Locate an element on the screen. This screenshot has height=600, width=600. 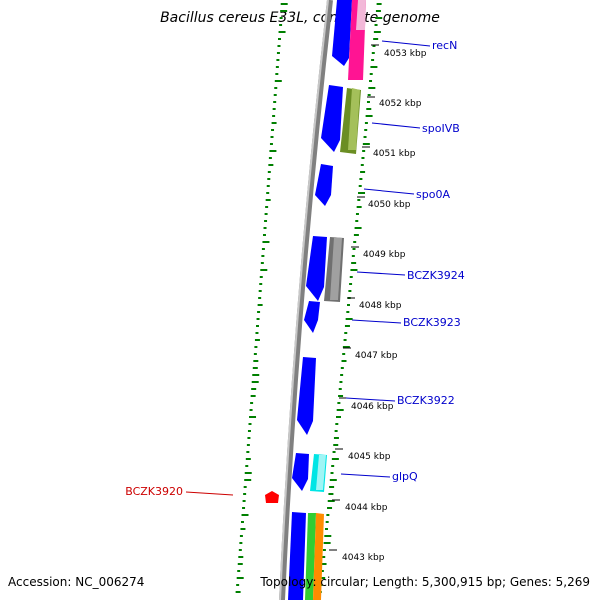
block-green is located at coordinates (310, 556).